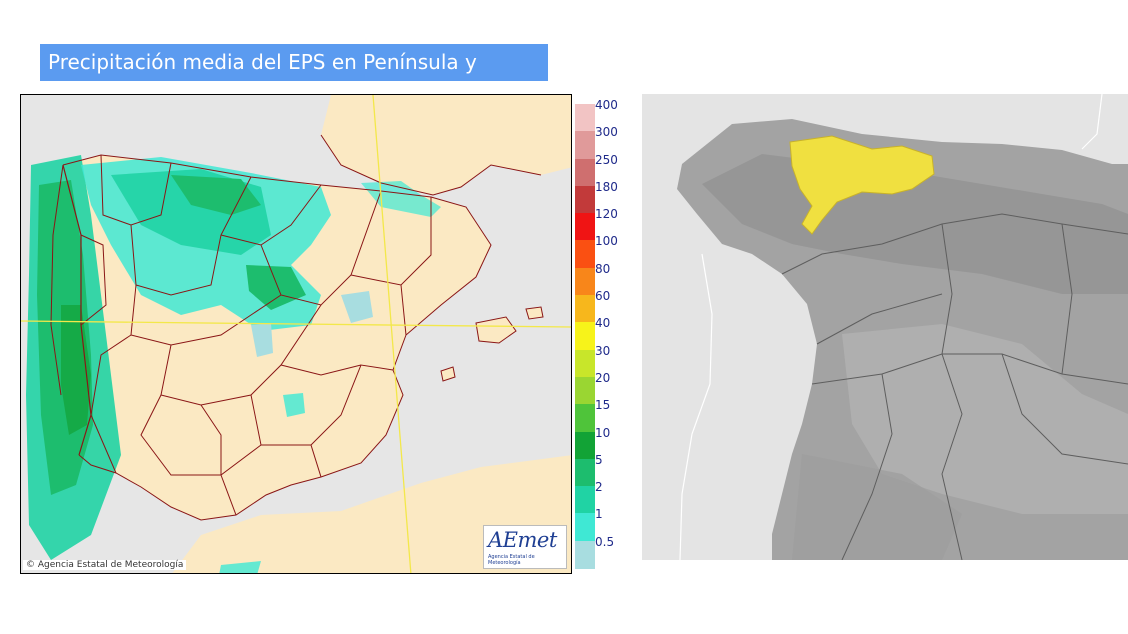  What do you see at coordinates (606, 241) in the screenshot?
I see `legend-label: 100` at bounding box center [606, 241].